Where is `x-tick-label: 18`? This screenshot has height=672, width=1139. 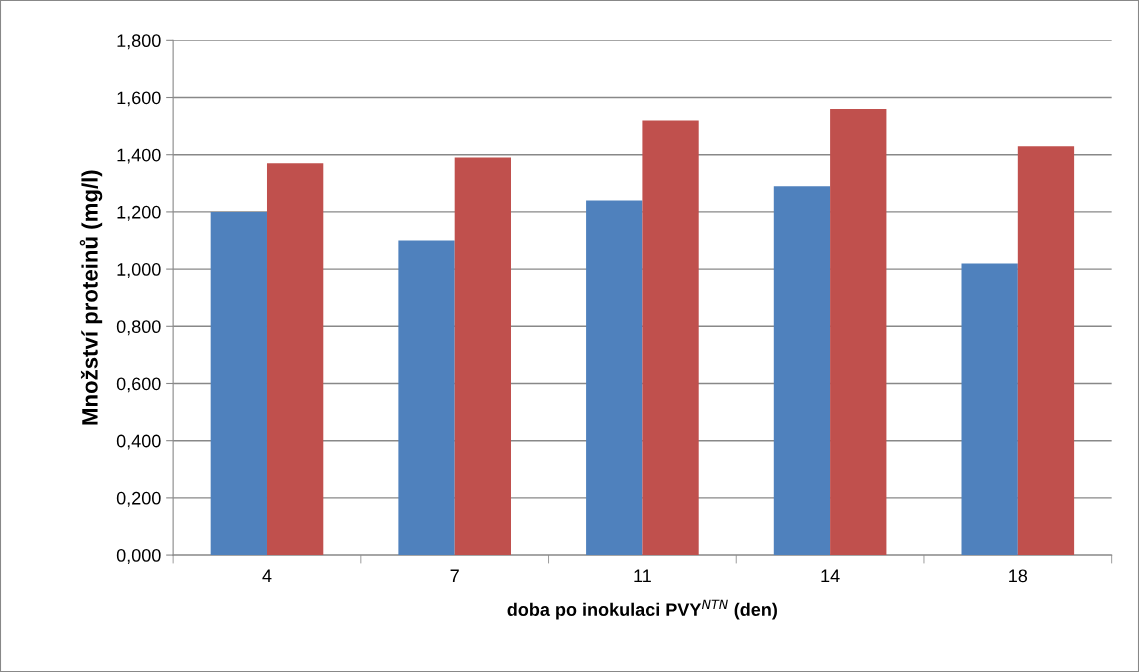
x-tick-label: 18 is located at coordinates (1018, 576).